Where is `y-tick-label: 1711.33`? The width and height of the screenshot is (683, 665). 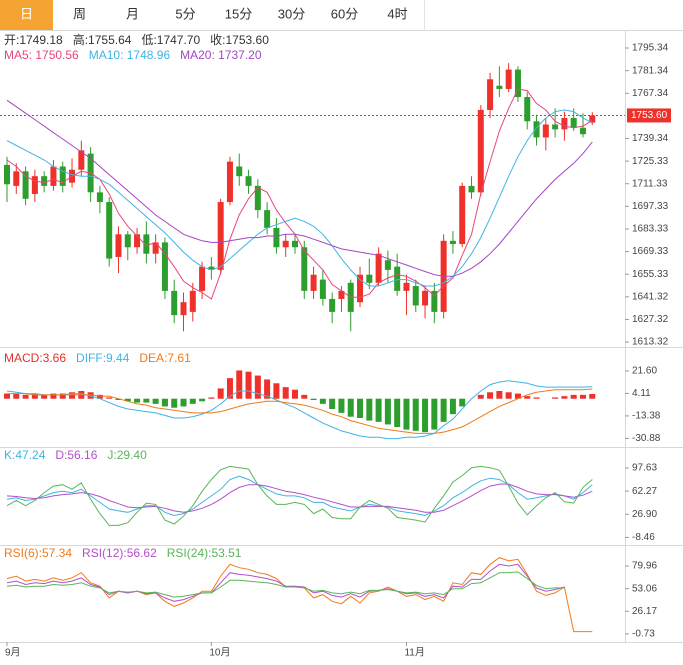 y-tick-label: 1711.33 is located at coordinates (650, 183).